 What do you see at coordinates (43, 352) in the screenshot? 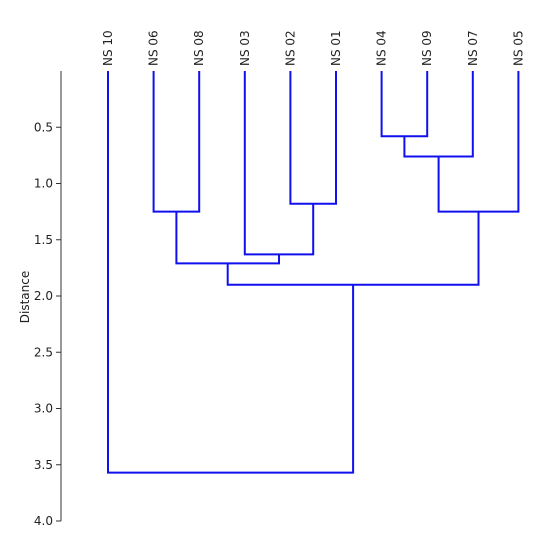
I see `y-tick-label: 2.5` at bounding box center [43, 352].